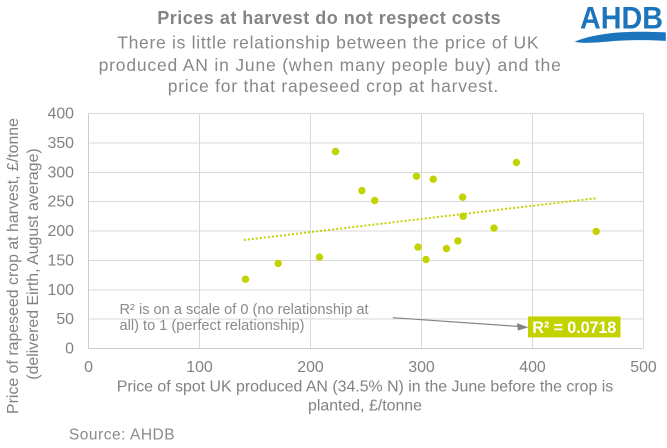 The width and height of the screenshot is (667, 448). Describe the element at coordinates (574, 328) in the screenshot. I see `svg-text: R² = 0.0718` at that location.